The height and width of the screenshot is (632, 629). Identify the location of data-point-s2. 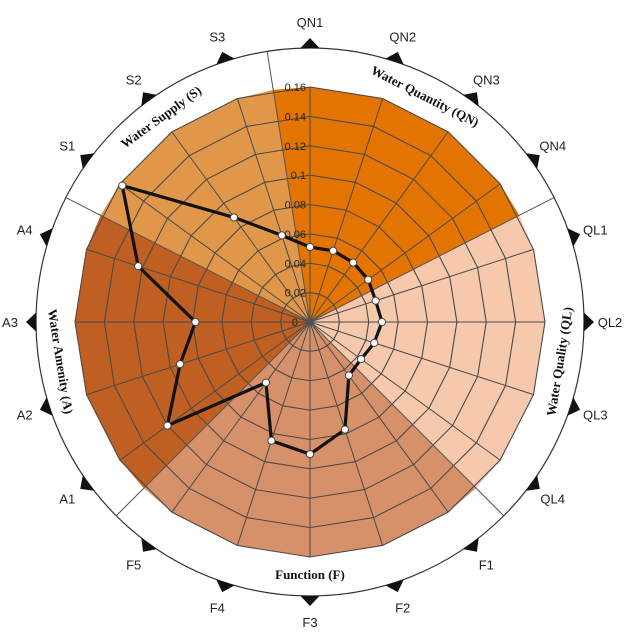
(234, 217).